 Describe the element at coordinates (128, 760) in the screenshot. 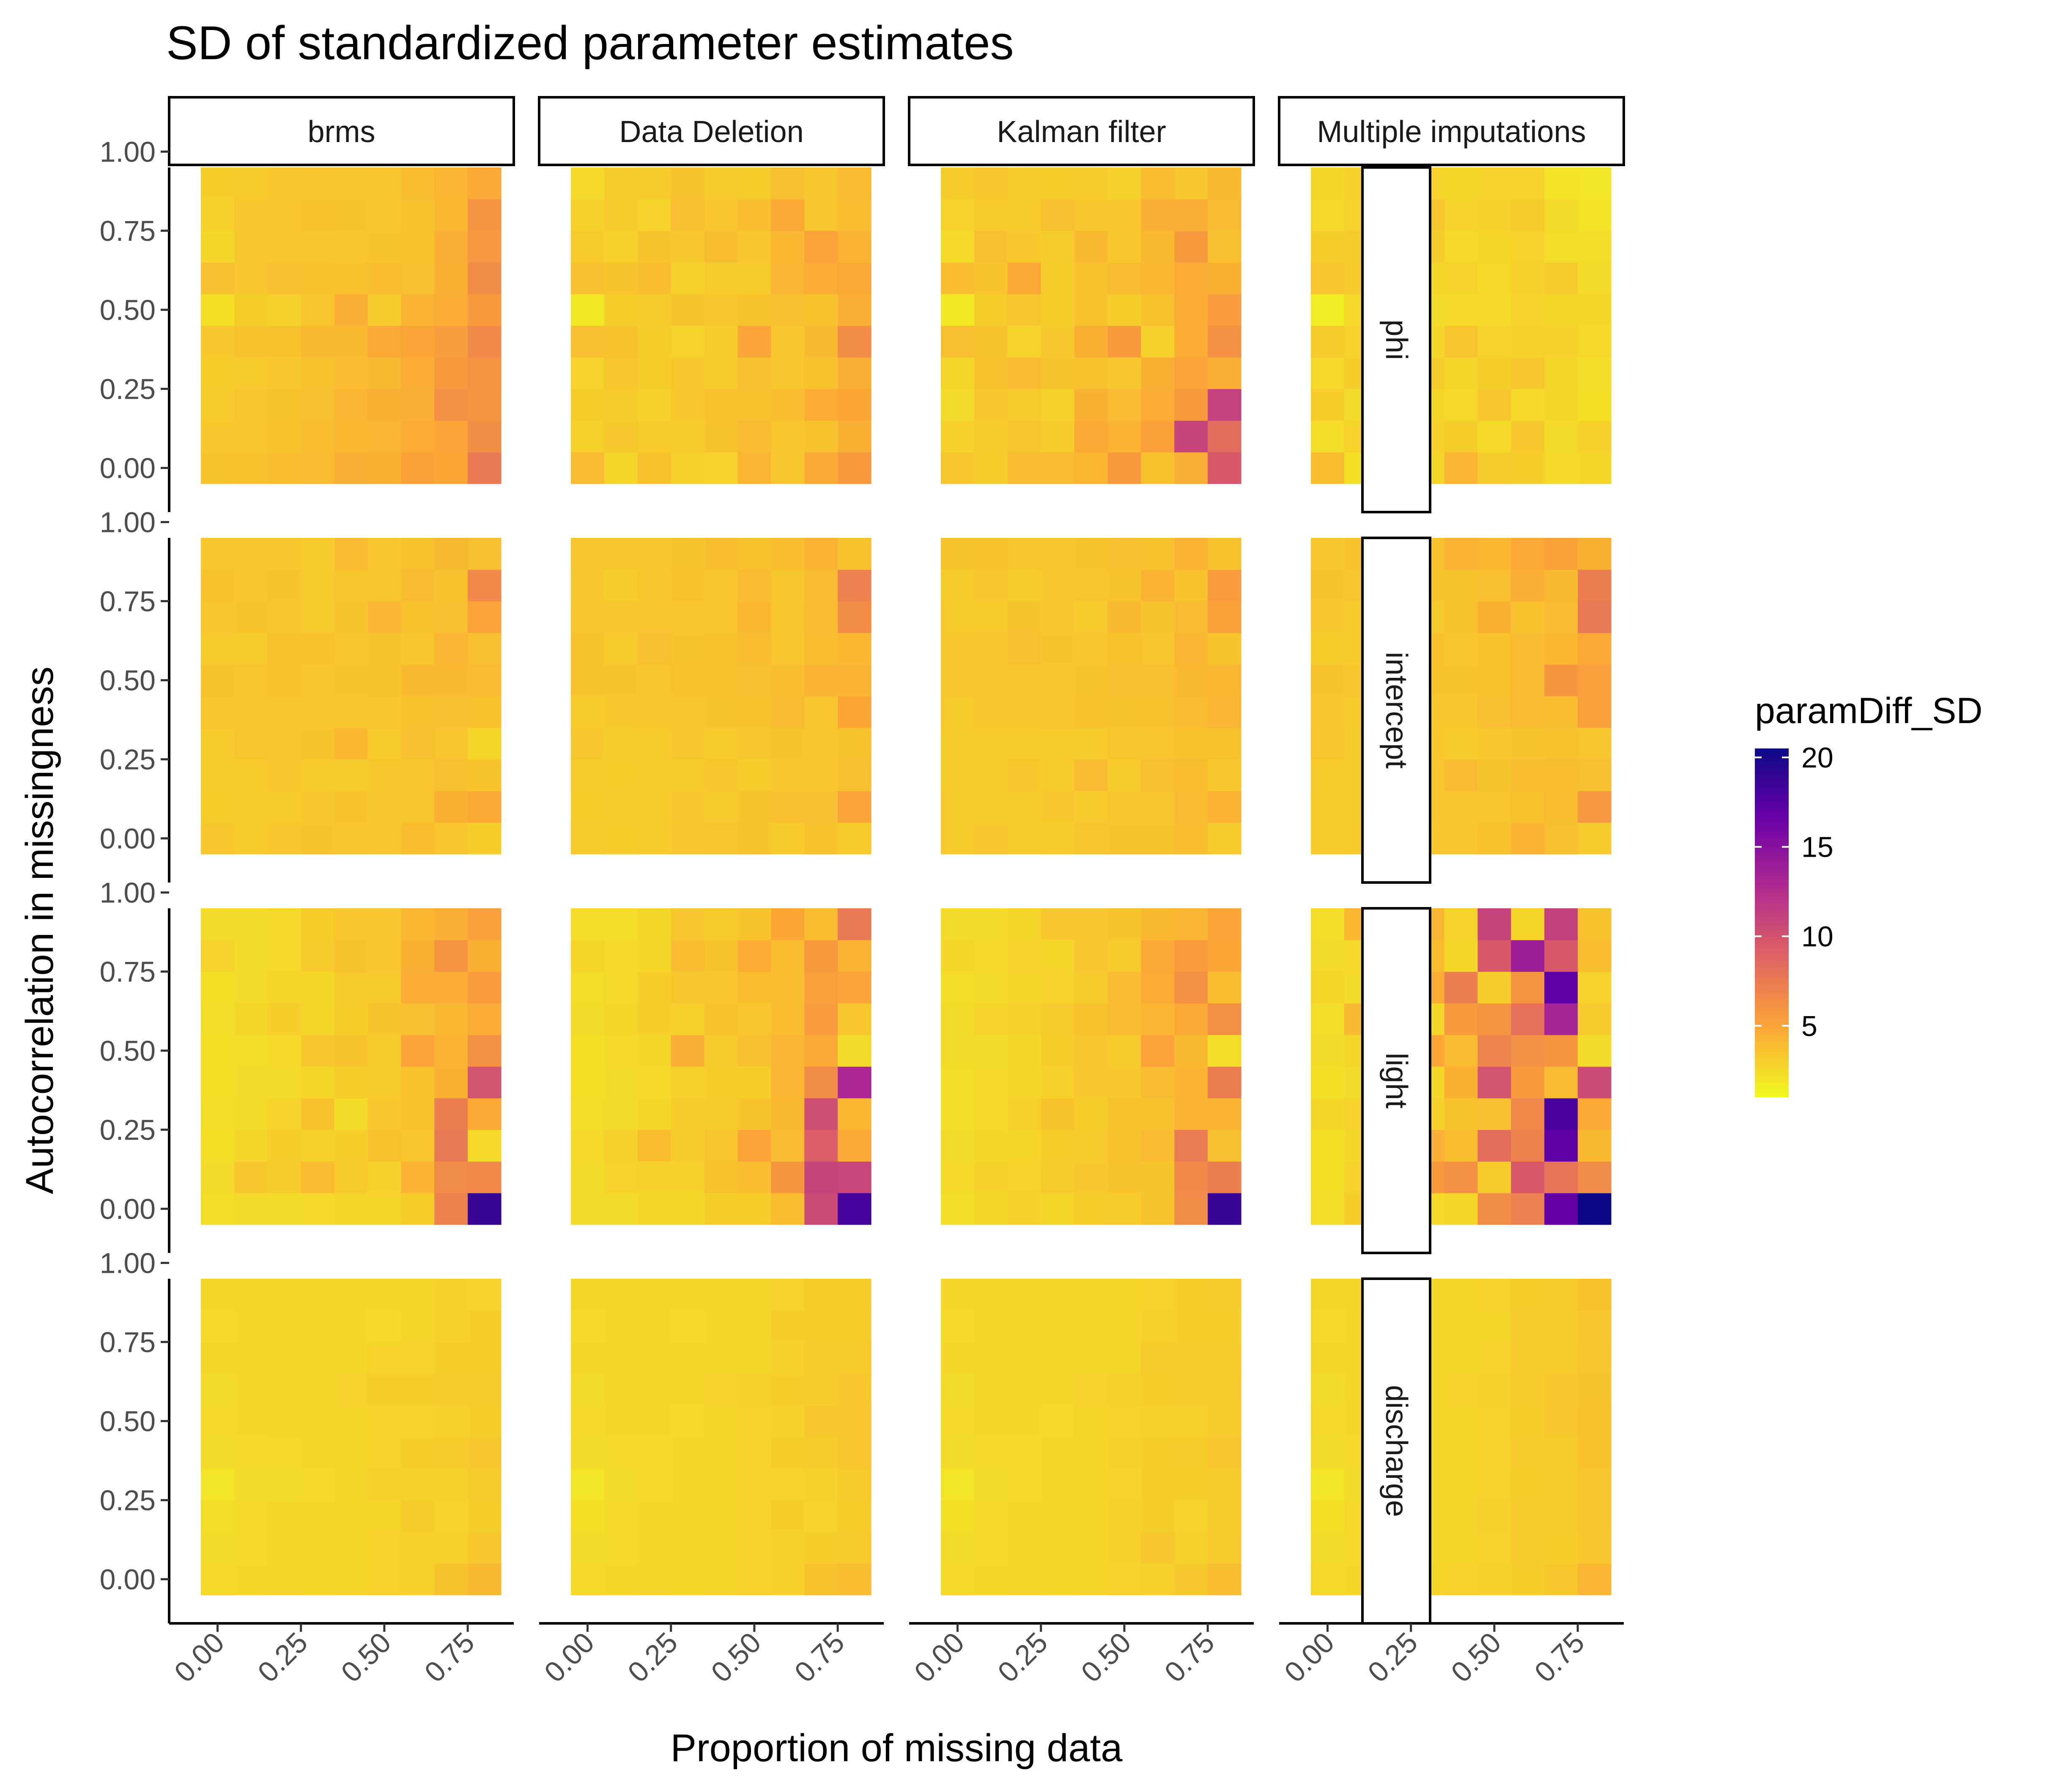

I see `y-tick-label: 0.25` at that location.